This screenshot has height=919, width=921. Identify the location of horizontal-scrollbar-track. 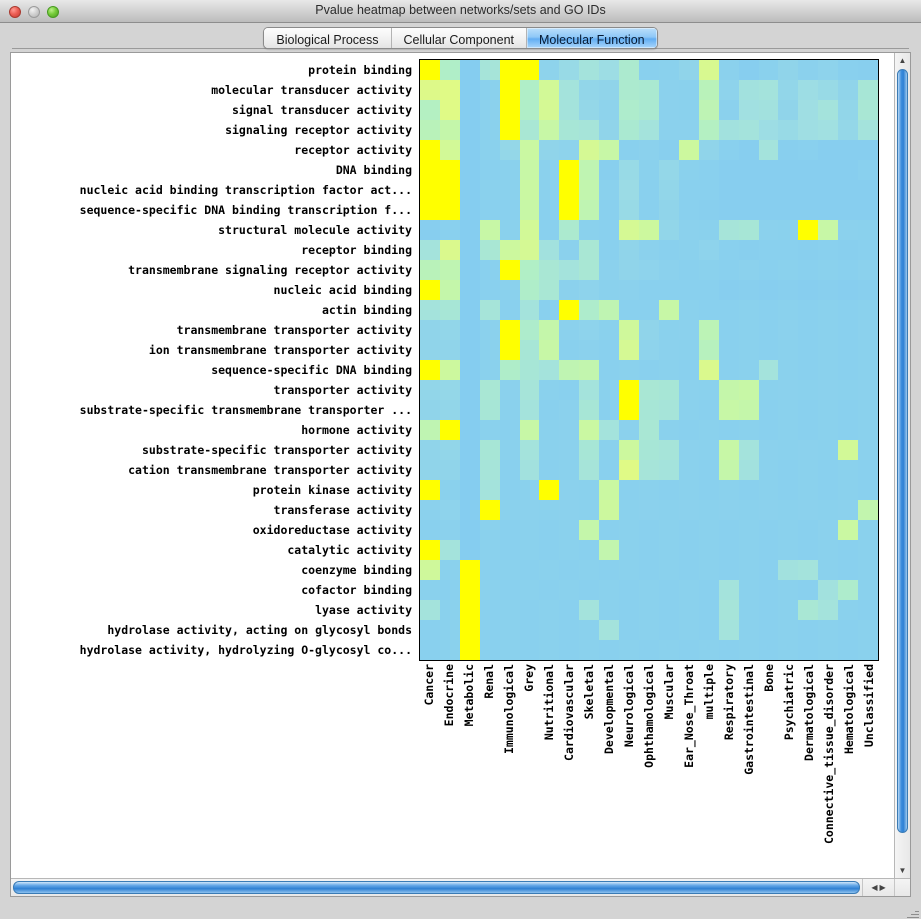
(436, 887).